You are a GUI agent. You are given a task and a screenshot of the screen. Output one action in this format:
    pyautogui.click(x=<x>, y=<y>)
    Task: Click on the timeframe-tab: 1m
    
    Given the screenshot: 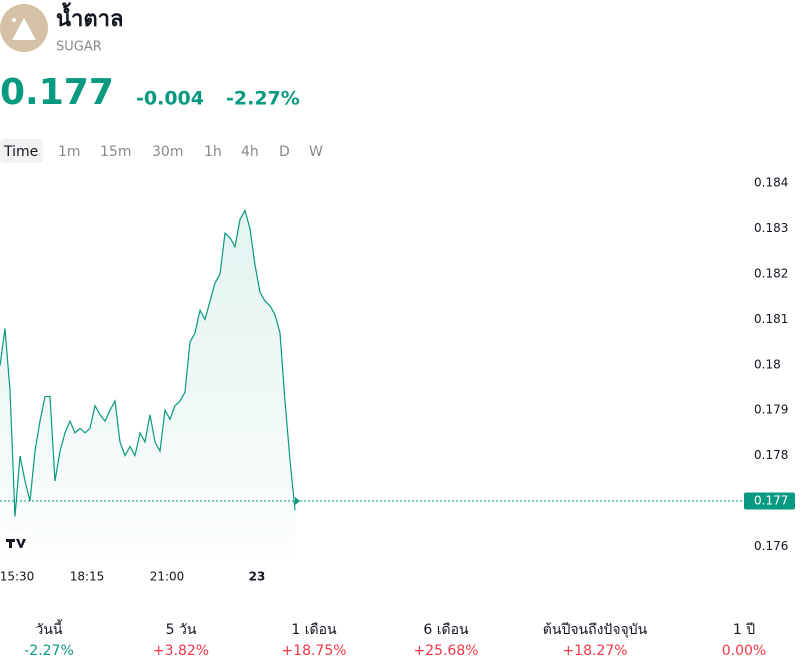 What is the action you would take?
    pyautogui.click(x=69, y=152)
    